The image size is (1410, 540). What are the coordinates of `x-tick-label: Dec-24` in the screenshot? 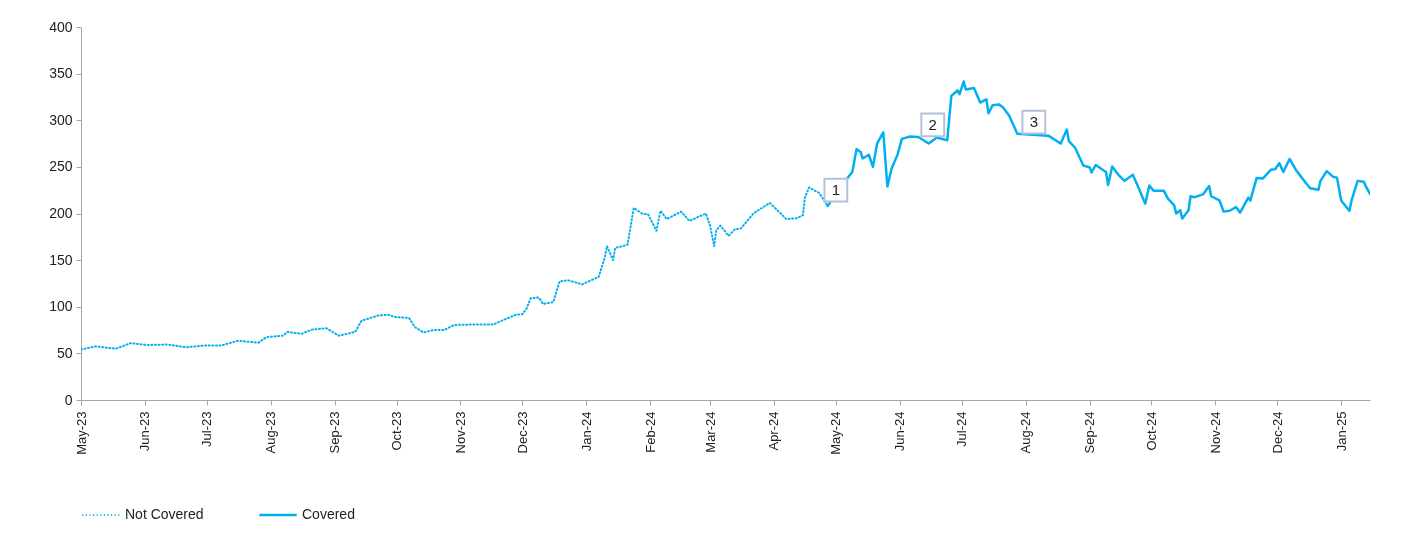 It's located at (1277, 432).